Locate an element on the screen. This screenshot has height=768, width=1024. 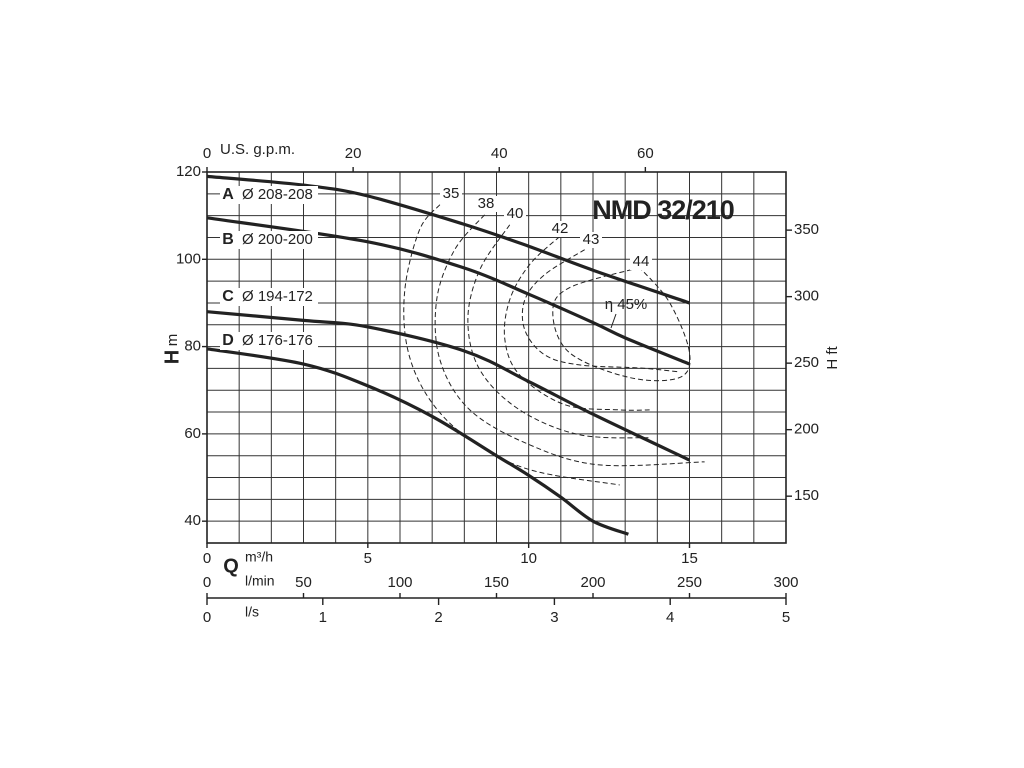
efficiency-peak-label: η 45% is located at coordinates (626, 304).